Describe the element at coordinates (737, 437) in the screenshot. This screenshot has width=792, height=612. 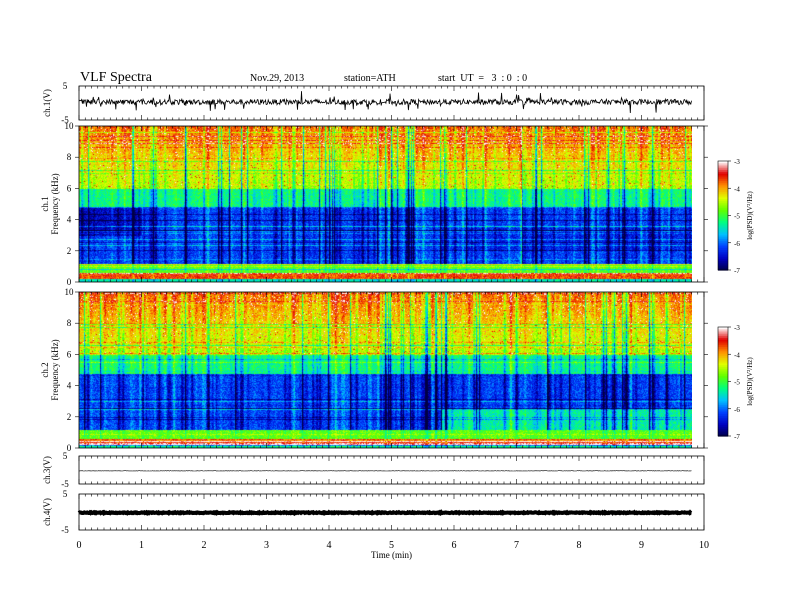
I see `colorbar-tick-label: -7` at that location.